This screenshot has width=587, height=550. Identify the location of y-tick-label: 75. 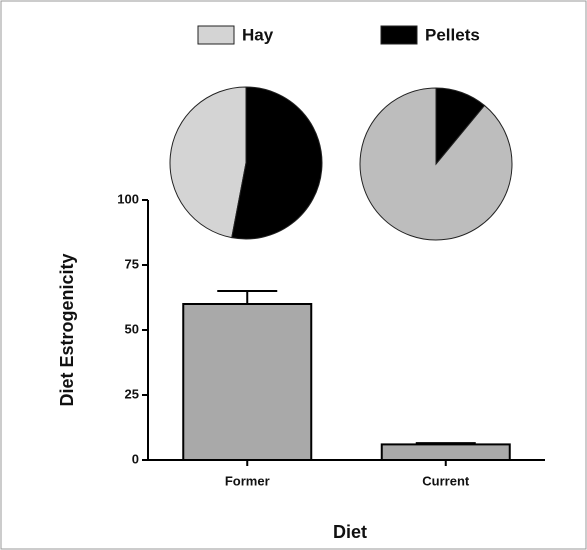
(132, 263).